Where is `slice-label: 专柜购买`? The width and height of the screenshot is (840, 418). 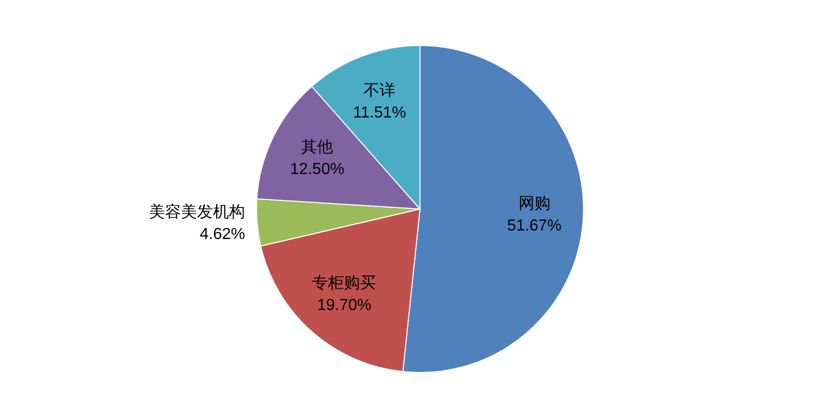
slice-label: 专柜购买 is located at coordinates (344, 283).